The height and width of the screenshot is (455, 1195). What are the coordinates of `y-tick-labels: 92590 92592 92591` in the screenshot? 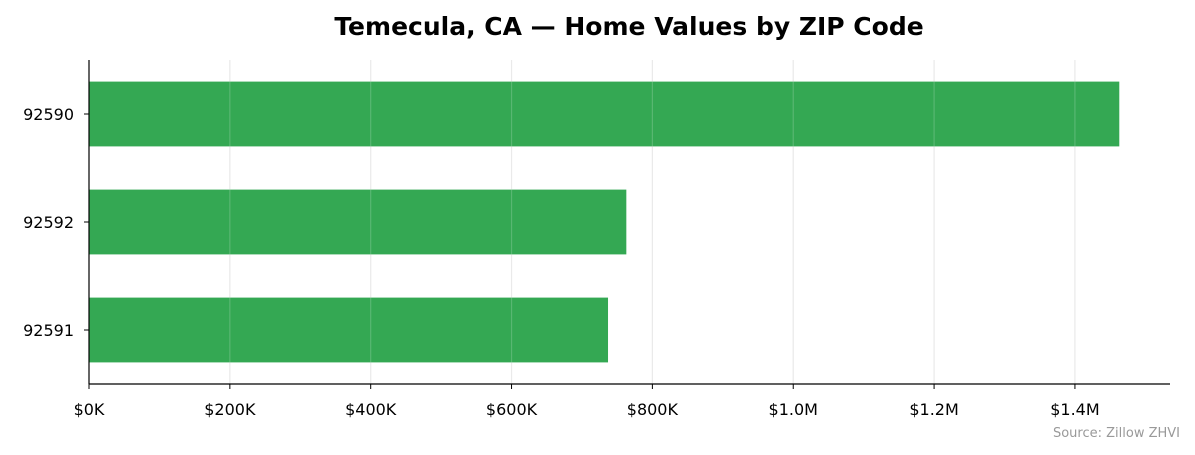 It's located at (48, 222).